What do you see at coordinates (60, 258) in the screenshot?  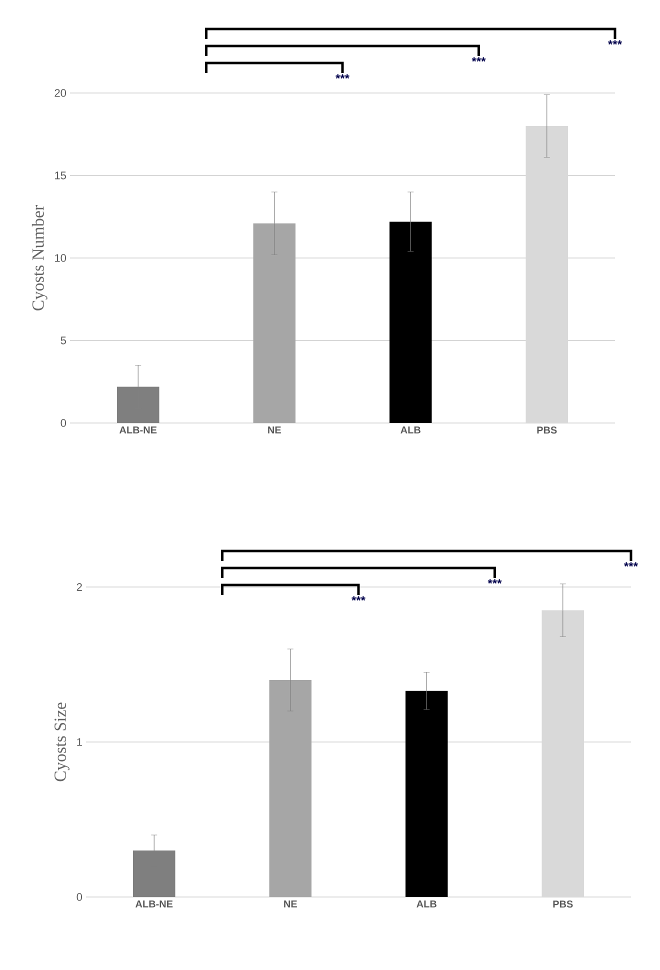 I see `y-tick-label: 10` at bounding box center [60, 258].